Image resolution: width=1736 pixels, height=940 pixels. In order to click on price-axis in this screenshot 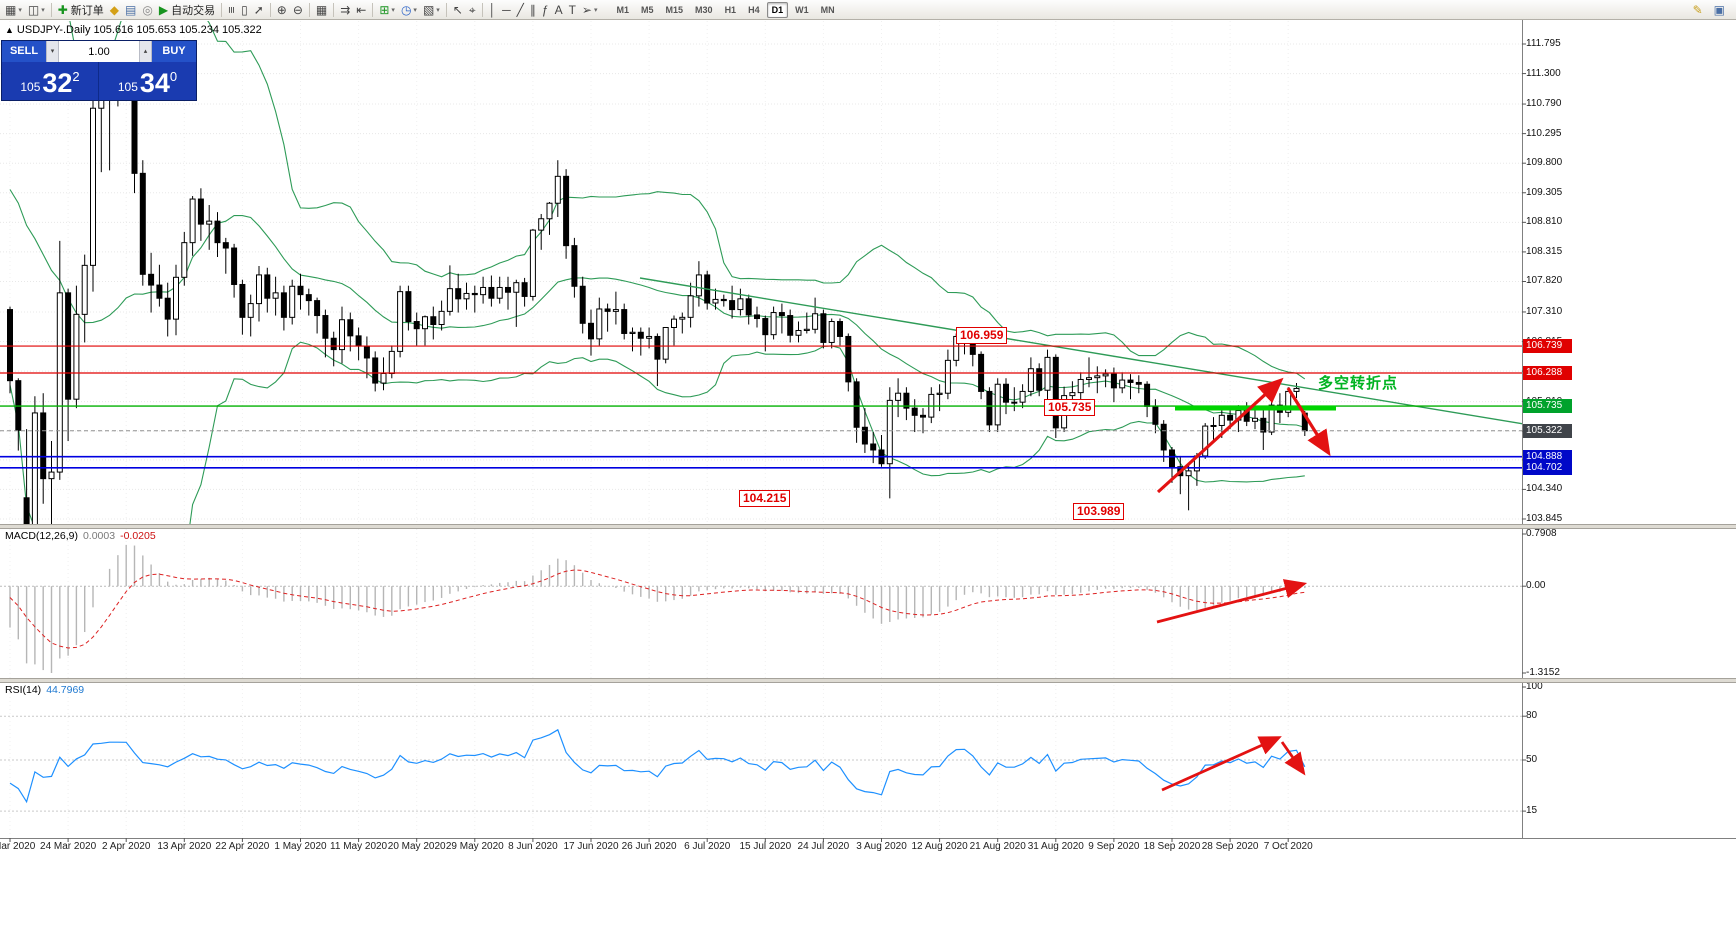, I will do `click(1629, 429)`.